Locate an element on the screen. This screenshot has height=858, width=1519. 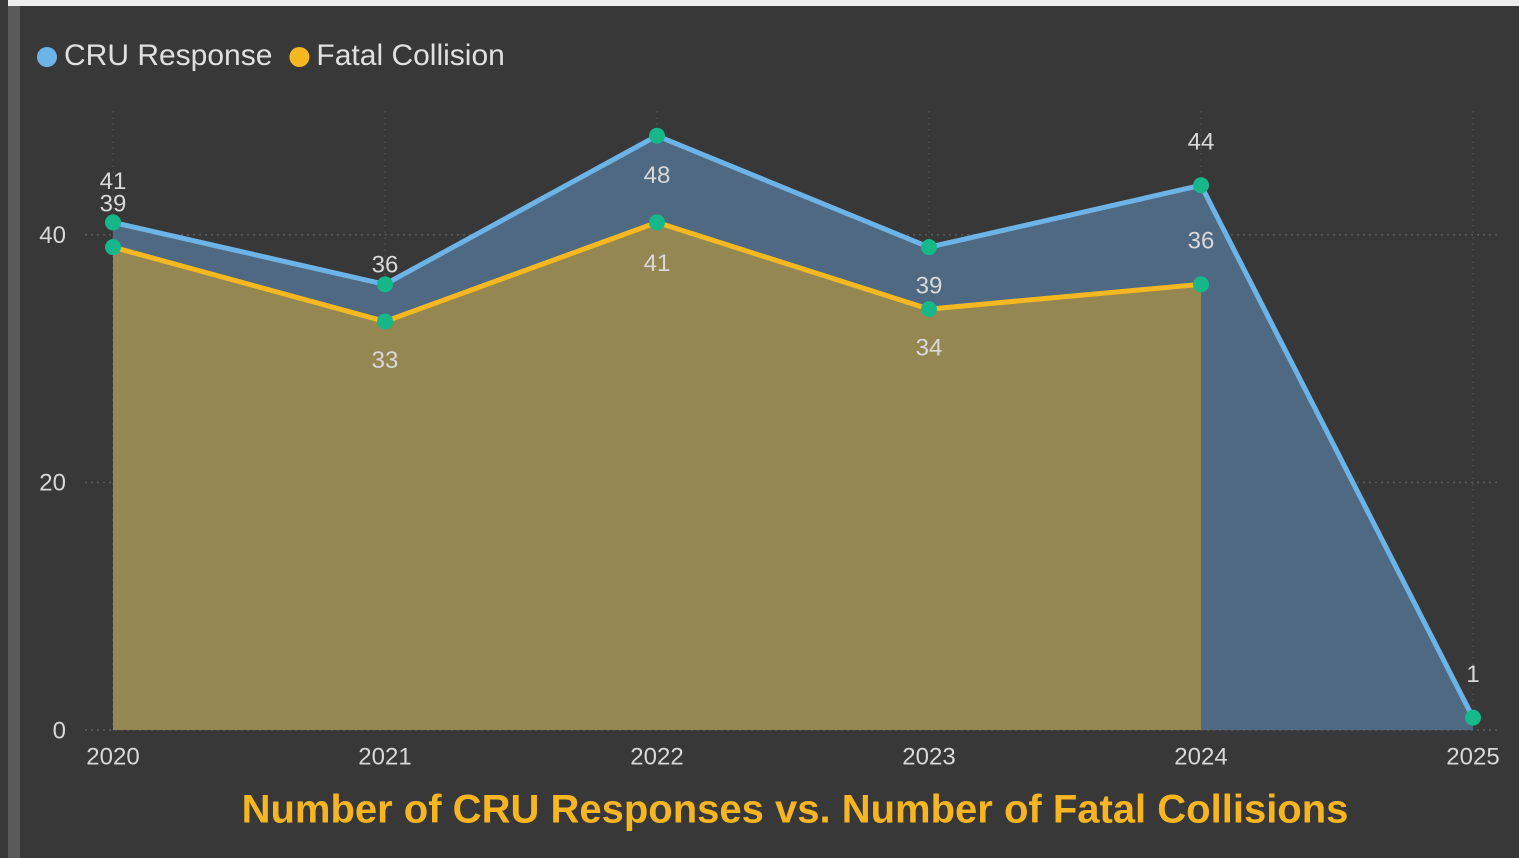
x-tick-label: 2023 is located at coordinates (928, 756).